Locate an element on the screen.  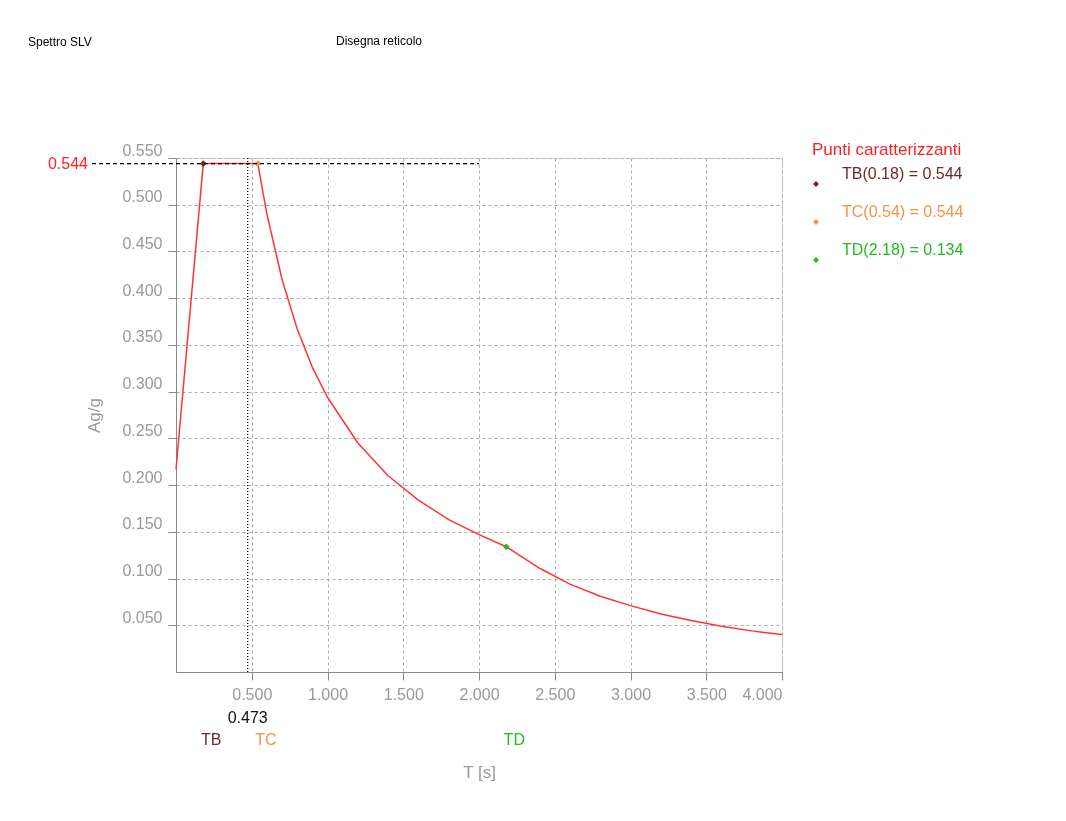
y-tick-label: 0.250 is located at coordinates (142, 430).